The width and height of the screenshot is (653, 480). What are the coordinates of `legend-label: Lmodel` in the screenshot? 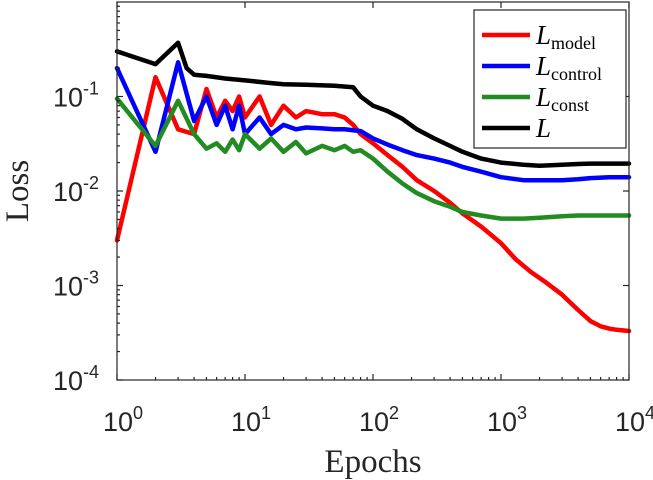 It's located at (565, 36).